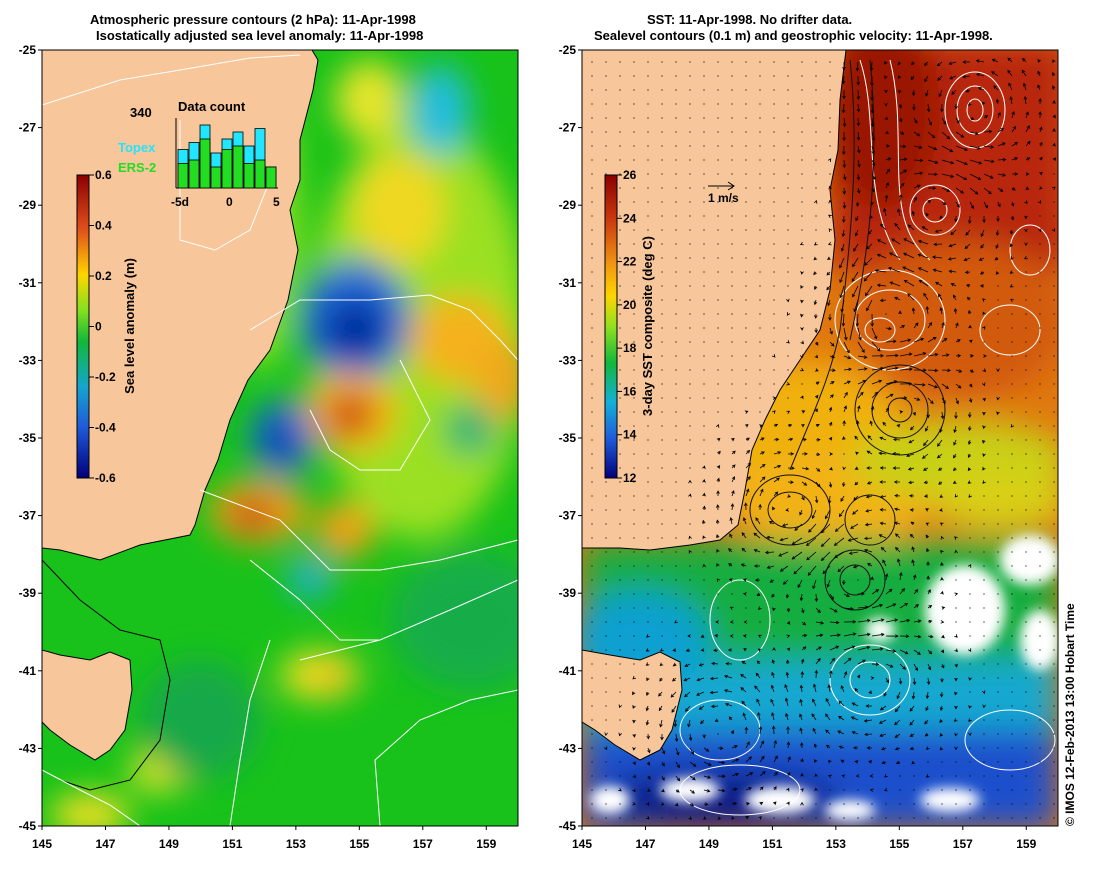  I want to click on lon-label-right: 151, so click(772, 844).